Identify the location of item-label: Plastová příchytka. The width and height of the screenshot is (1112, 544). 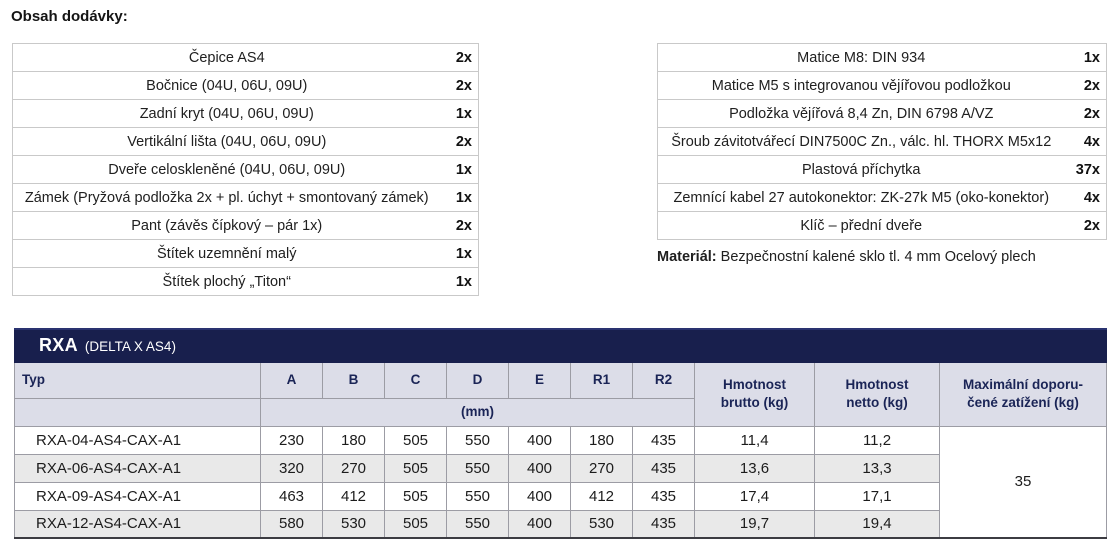
(861, 169).